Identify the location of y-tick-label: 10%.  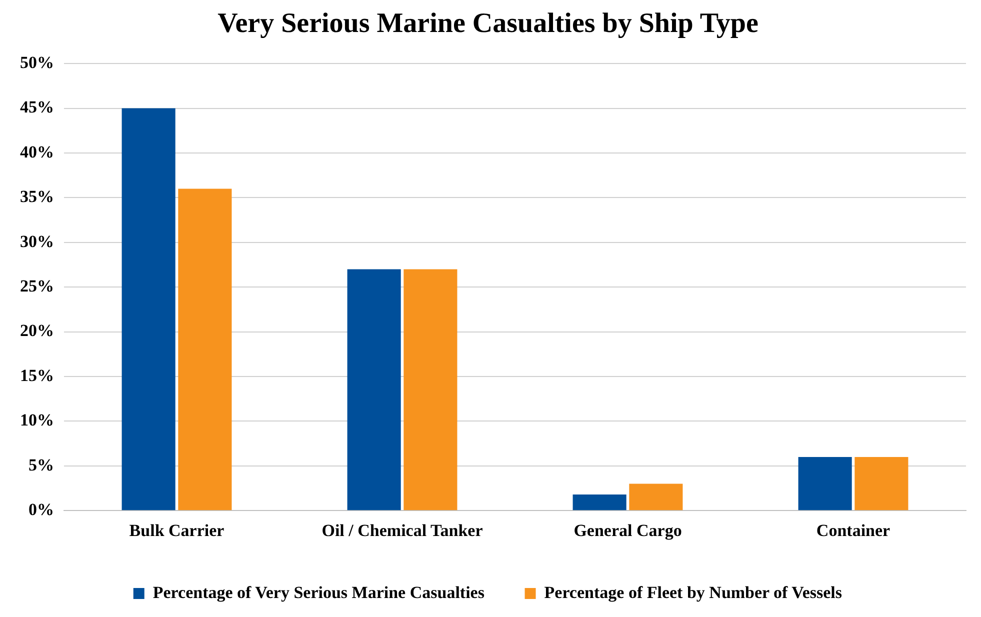
(37, 420).